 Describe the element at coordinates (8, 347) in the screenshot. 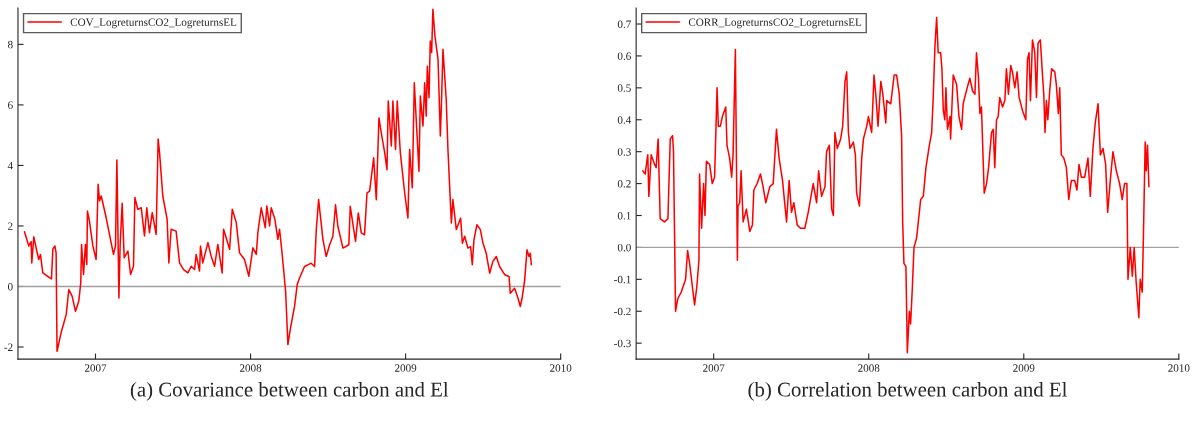

I see `y-tick-label: -2` at that location.